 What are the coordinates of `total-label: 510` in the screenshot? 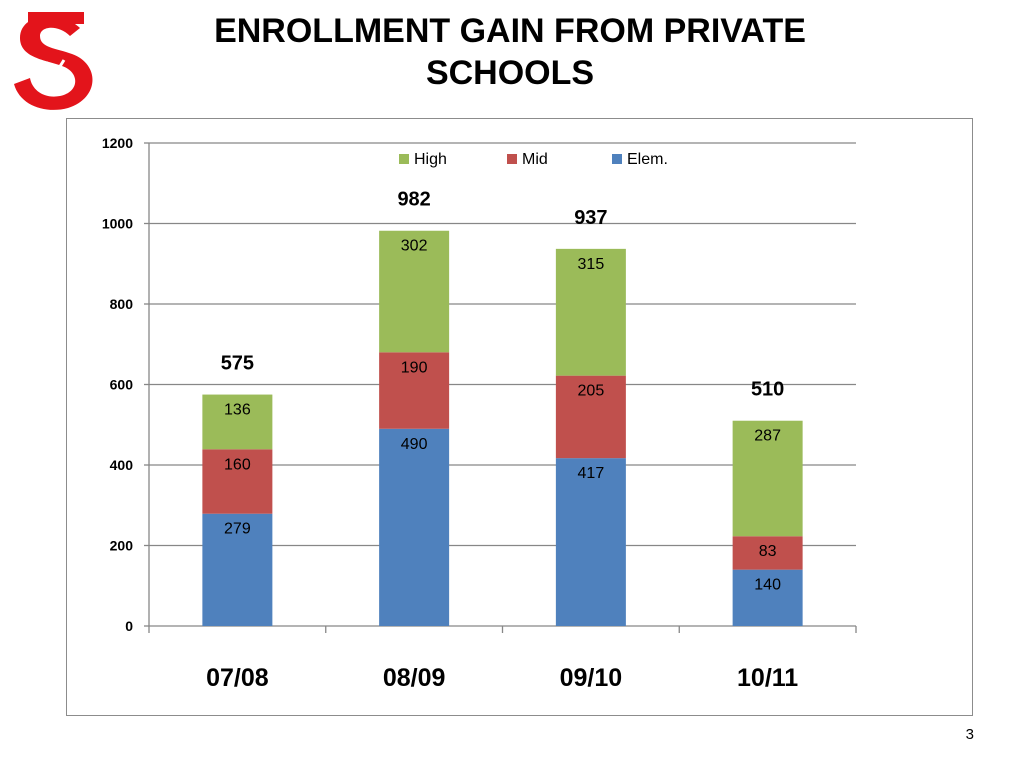 It's located at (767, 390).